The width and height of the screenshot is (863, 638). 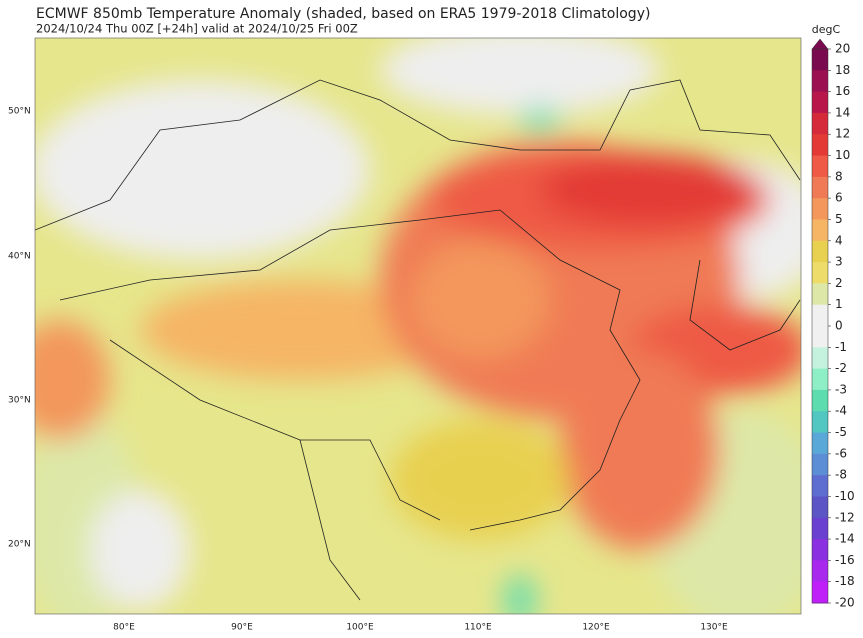 What do you see at coordinates (842, 112) in the screenshot?
I see `colorbar-label: 14` at bounding box center [842, 112].